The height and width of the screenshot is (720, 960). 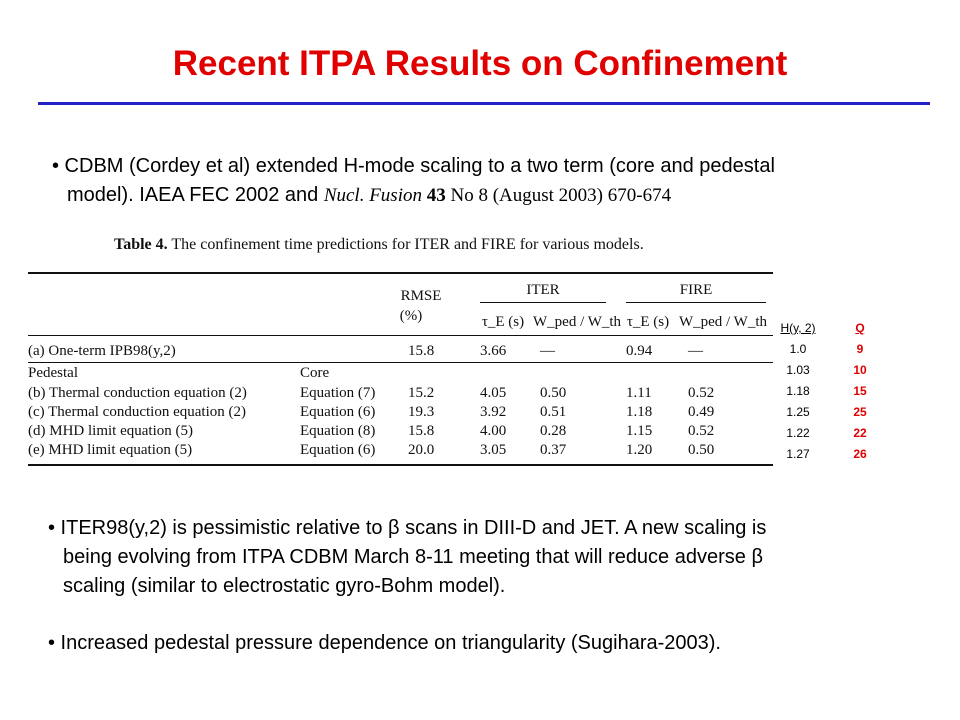 I want to click on q-value: 15, so click(x=860, y=391).